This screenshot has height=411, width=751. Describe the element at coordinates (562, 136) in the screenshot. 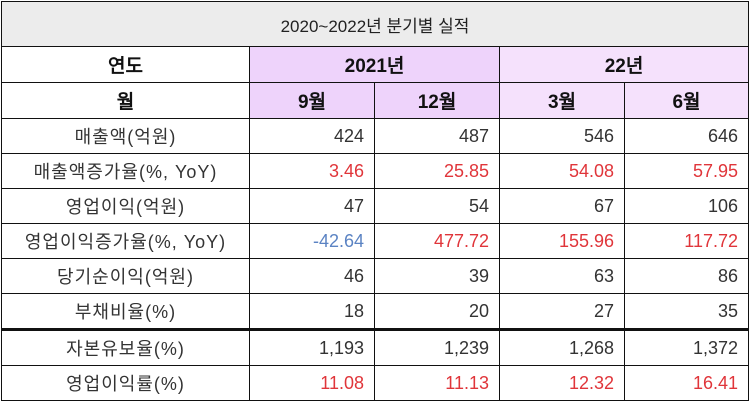

I see `value-cell: 546` at that location.